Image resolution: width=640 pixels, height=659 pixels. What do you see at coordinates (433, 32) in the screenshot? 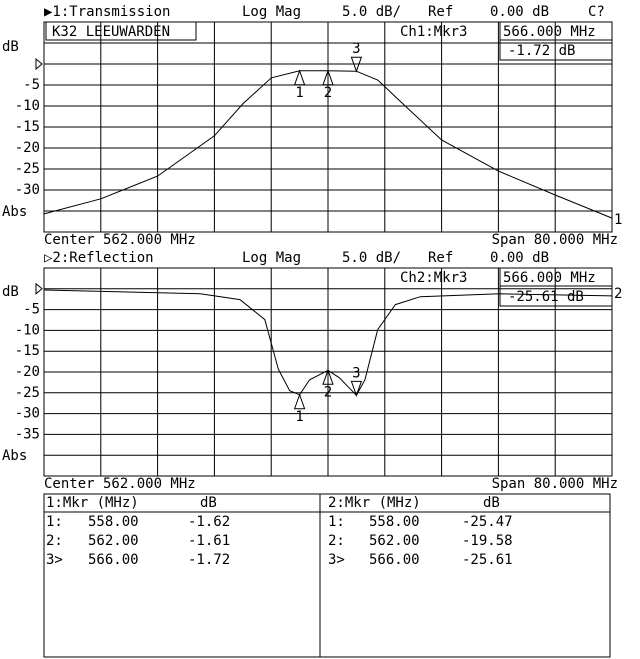
I see `active-marker: Ch1:Mkr3` at bounding box center [433, 32].